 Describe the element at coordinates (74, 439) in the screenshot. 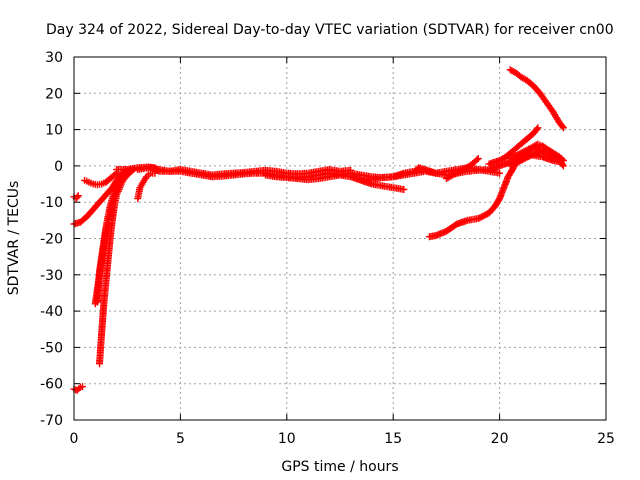

I see `x-tick-label: 0` at that location.